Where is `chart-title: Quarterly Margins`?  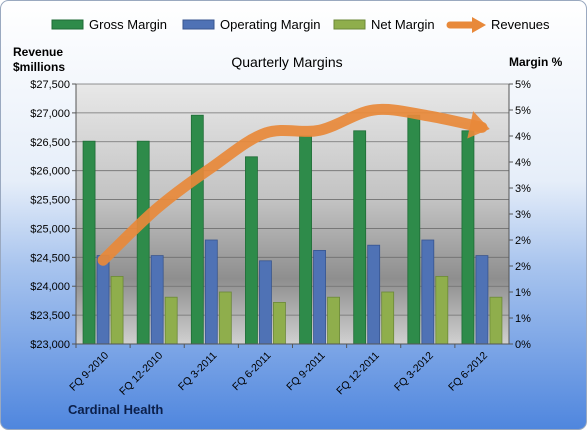 chart-title: Quarterly Margins is located at coordinates (286, 62).